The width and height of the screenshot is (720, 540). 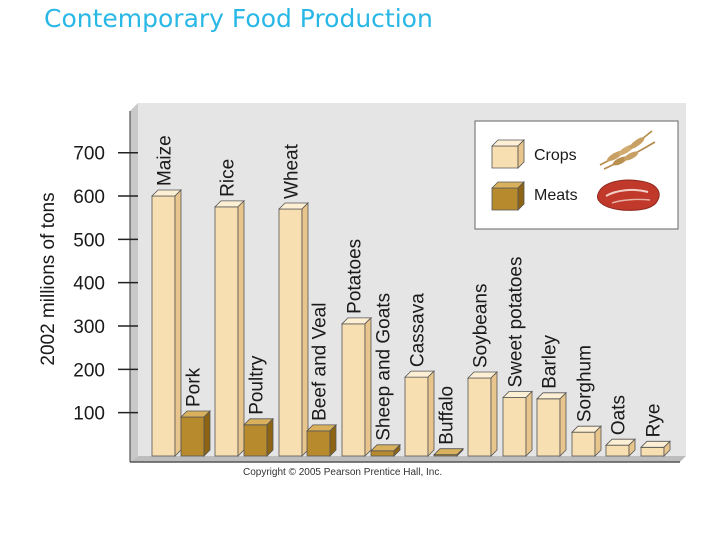 What do you see at coordinates (89, 414) in the screenshot?
I see `y-tick-label: 100` at bounding box center [89, 414].